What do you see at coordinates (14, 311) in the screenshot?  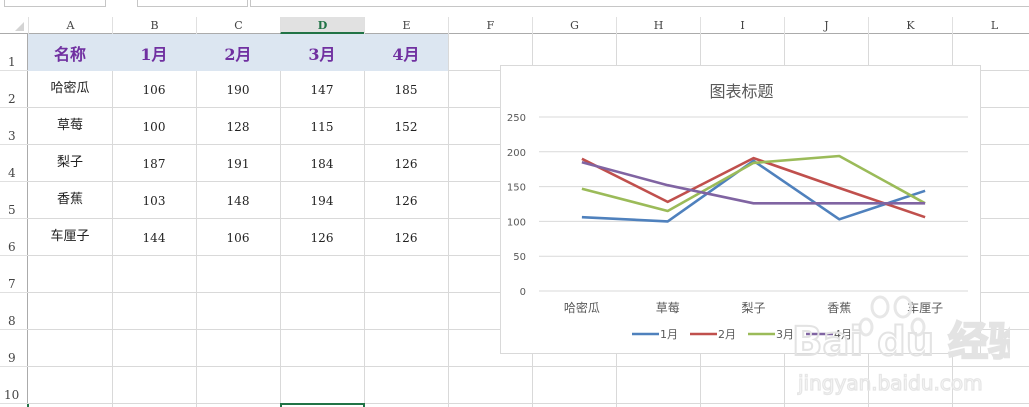 I see `row-header-8: 8` at bounding box center [14, 311].